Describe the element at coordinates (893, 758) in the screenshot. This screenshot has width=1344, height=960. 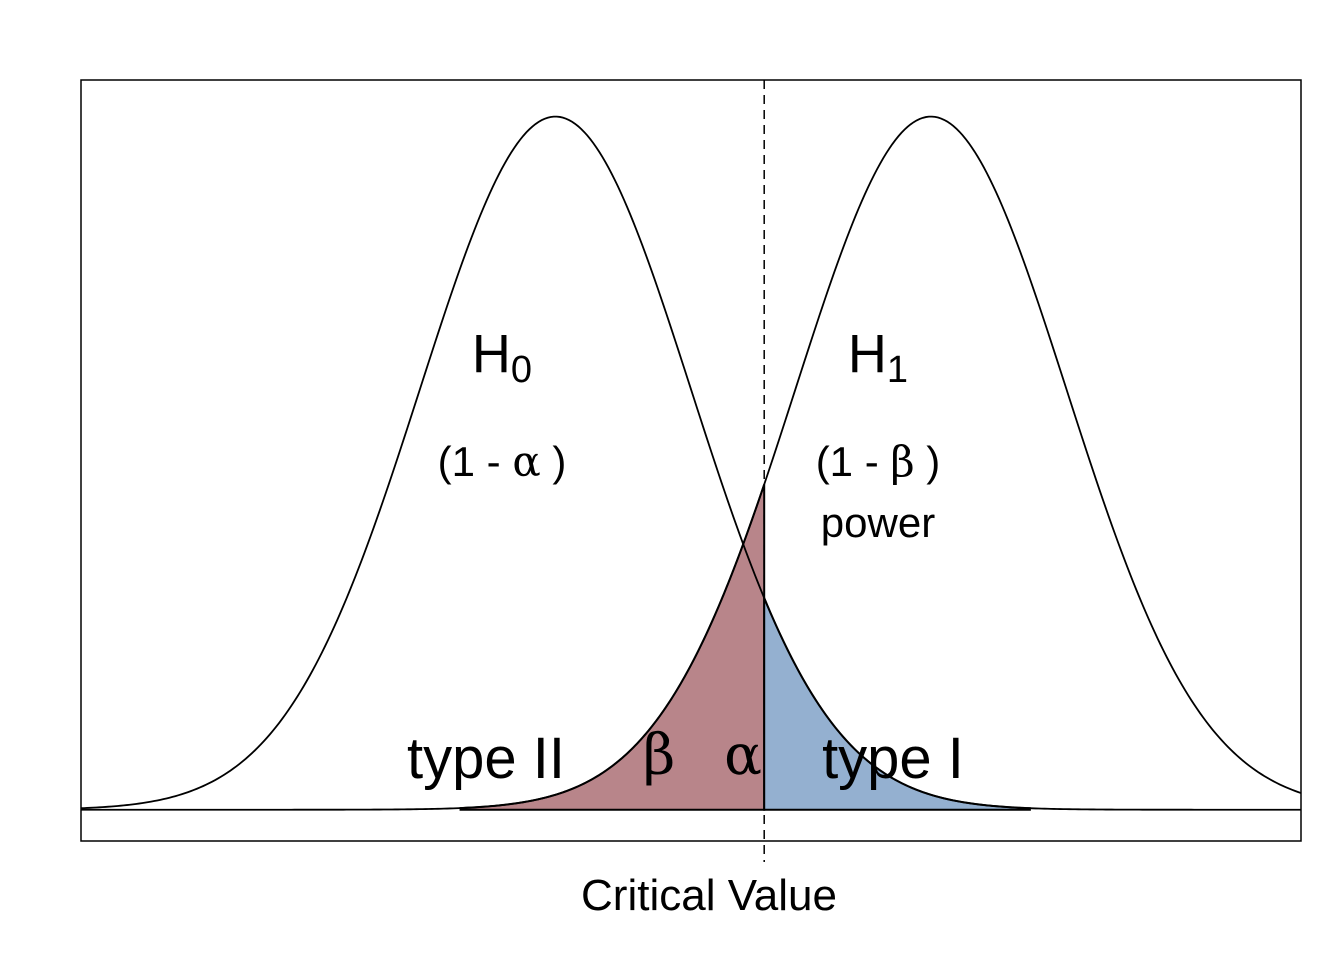
I see `type-i-label: type I` at that location.